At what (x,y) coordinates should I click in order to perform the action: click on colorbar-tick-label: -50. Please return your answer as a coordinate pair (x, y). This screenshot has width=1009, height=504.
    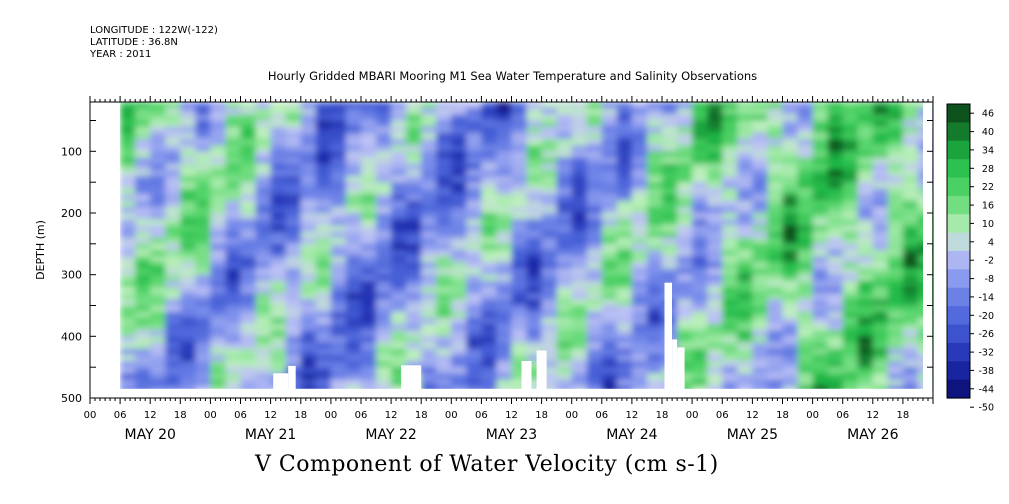
    Looking at the image, I should click on (986, 408).